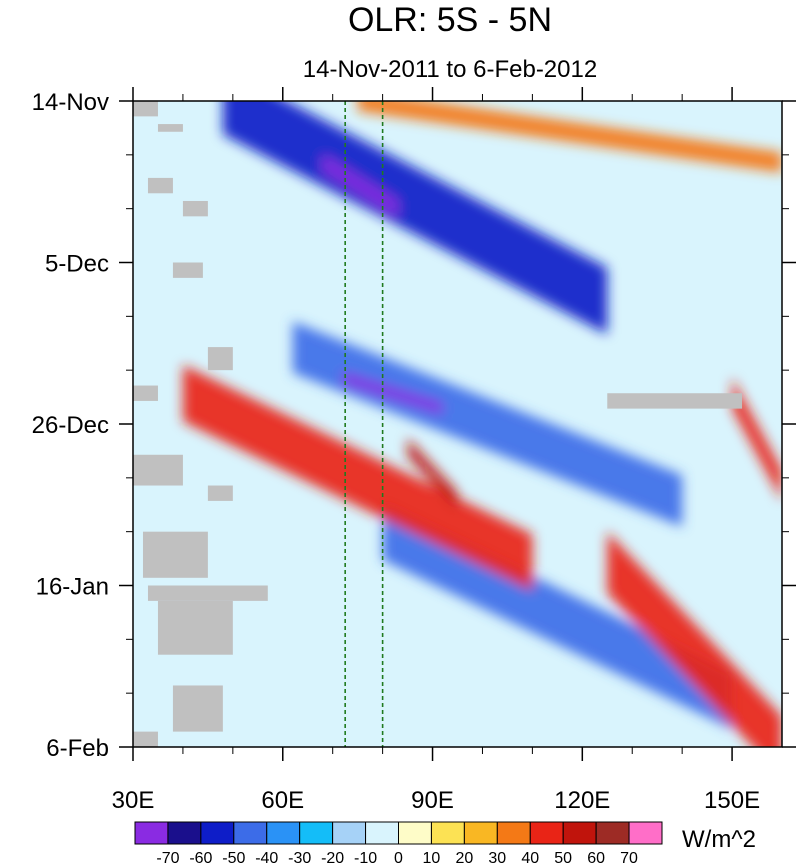 The height and width of the screenshot is (863, 800). Describe the element at coordinates (365, 856) in the screenshot. I see `colorbar-label: -10` at that location.